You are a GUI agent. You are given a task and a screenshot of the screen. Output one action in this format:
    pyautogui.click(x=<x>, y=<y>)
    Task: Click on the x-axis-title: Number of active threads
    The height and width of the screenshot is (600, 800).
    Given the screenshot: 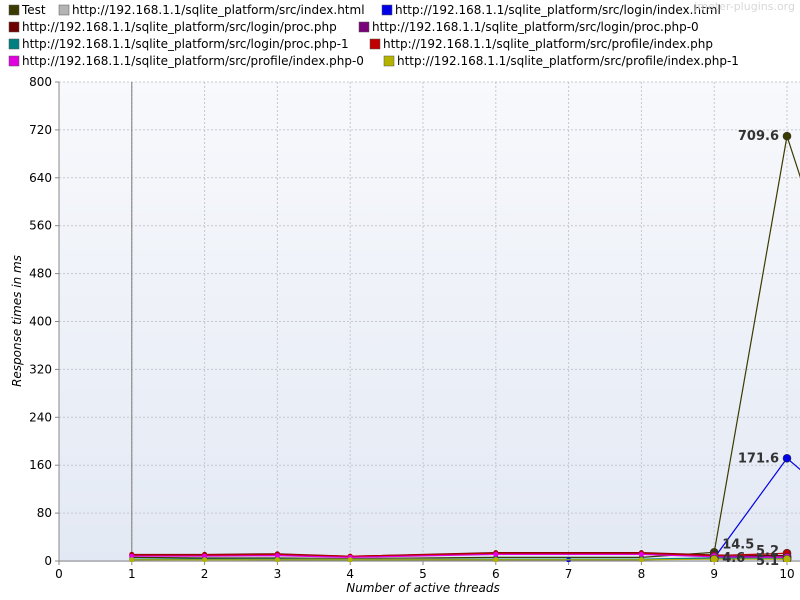 What is the action you would take?
    pyautogui.click(x=423, y=588)
    